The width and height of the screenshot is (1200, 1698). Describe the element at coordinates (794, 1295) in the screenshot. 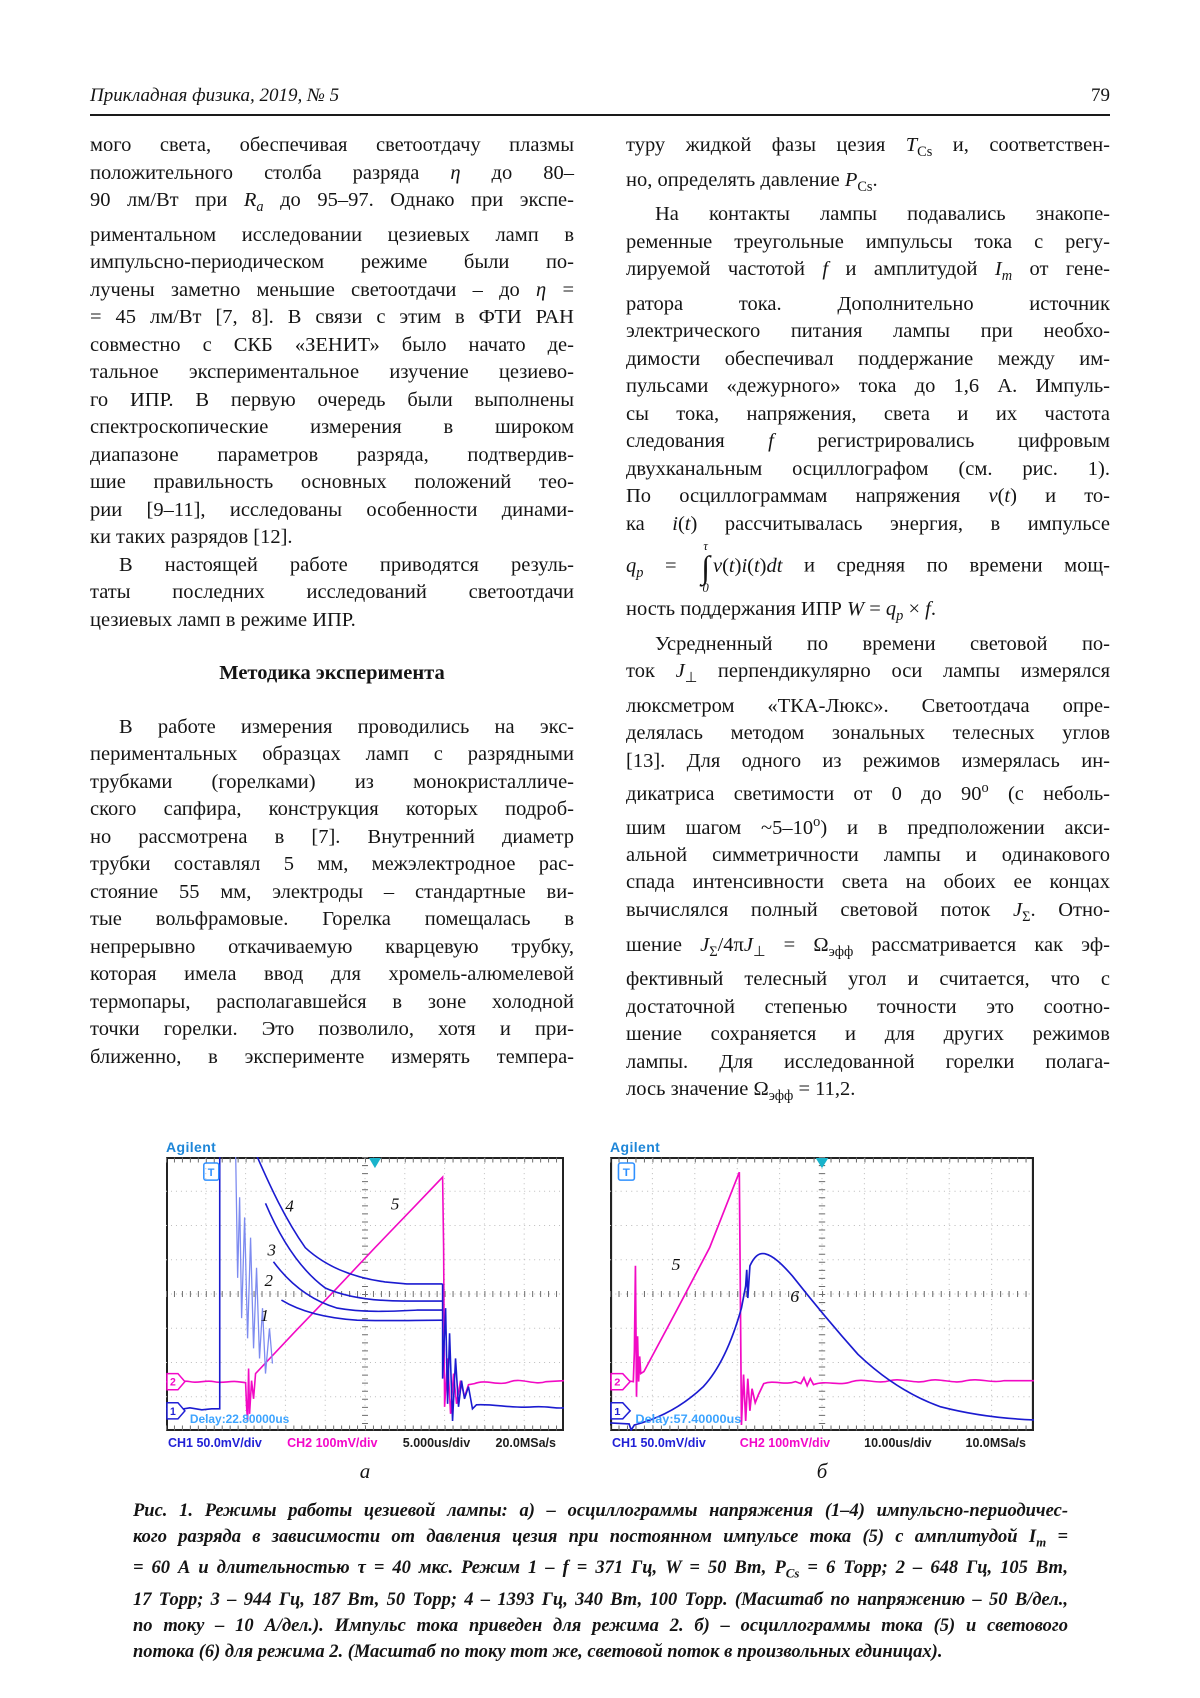

I see `trace-label-6: 6` at that location.